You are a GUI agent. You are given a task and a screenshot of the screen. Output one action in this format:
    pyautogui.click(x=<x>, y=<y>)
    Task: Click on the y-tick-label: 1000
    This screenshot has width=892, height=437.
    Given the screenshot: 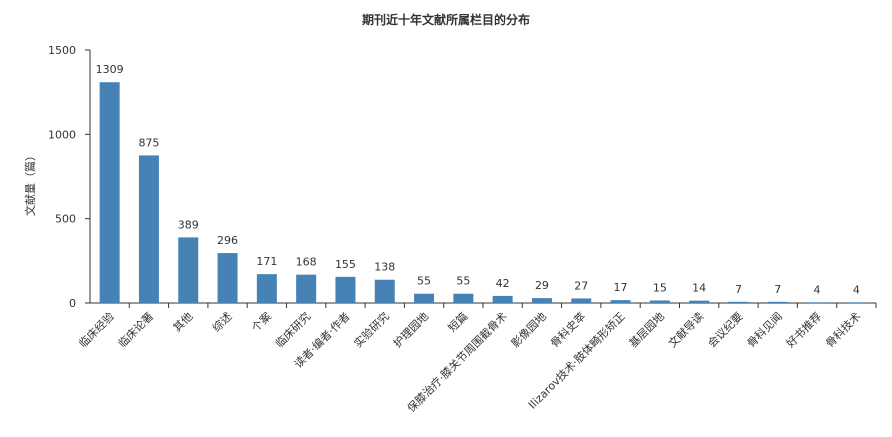 What is the action you would take?
    pyautogui.click(x=62, y=134)
    